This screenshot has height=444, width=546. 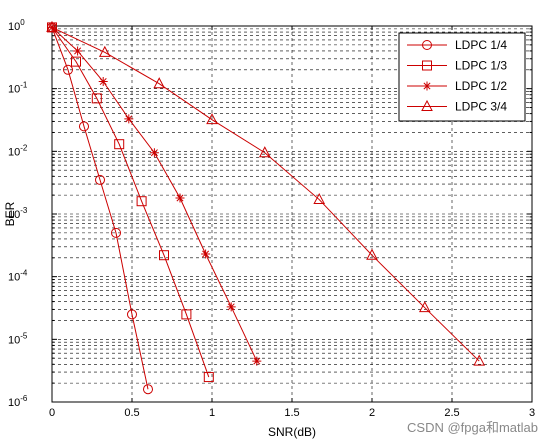 I want to click on x-tick-label: 1.5, so click(x=291, y=413).